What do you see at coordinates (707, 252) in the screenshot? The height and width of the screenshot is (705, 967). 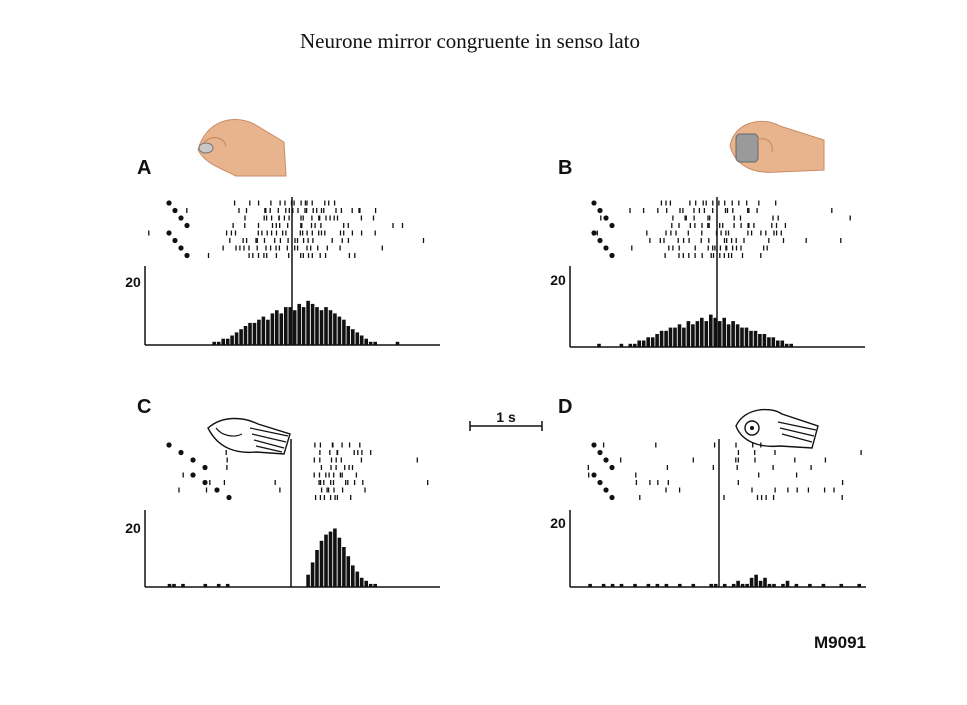 I see `panel-B: B 20` at bounding box center [707, 252].